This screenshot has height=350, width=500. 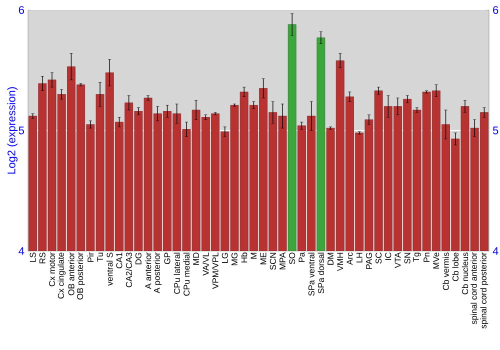 What do you see at coordinates (292, 258) in the screenshot?
I see `x-tick-label: SO` at bounding box center [292, 258].